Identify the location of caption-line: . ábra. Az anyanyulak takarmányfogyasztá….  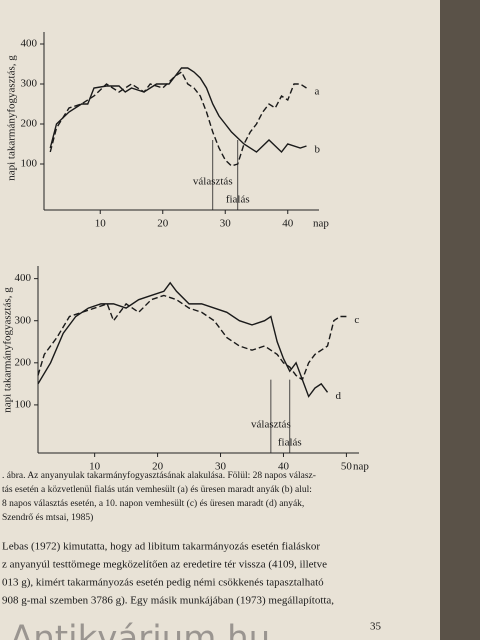
(159, 475).